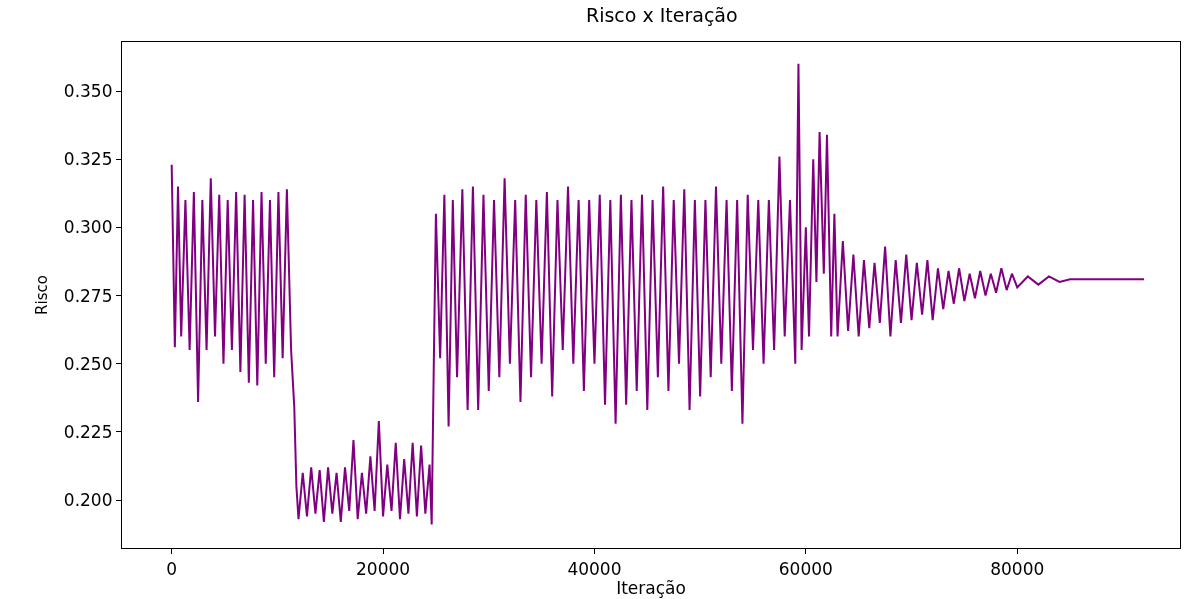  What do you see at coordinates (594, 568) in the screenshot?
I see `x-tick-label: 40000` at bounding box center [594, 568].